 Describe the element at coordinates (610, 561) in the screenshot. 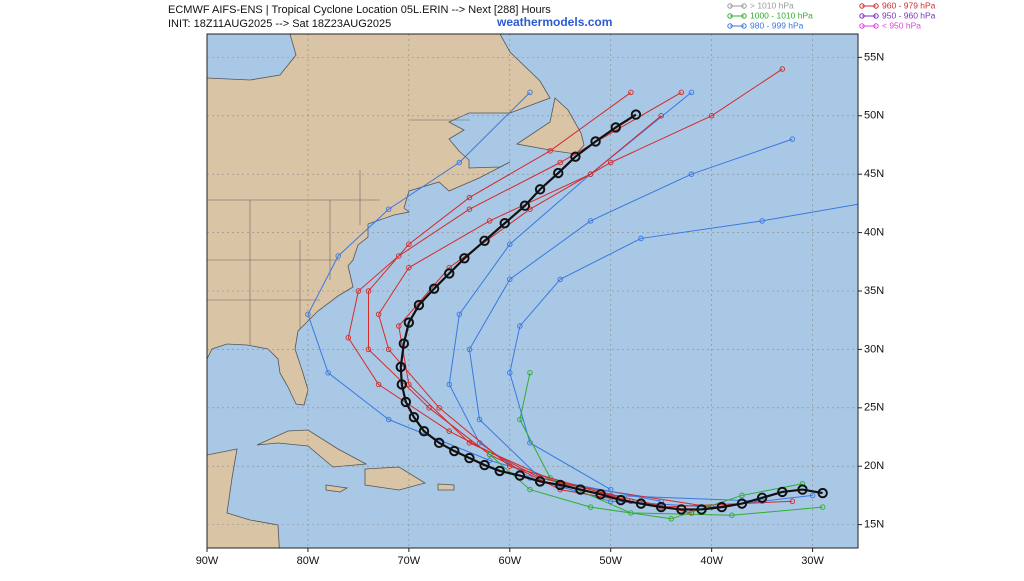

I see `x-tick-label: 50W` at that location.